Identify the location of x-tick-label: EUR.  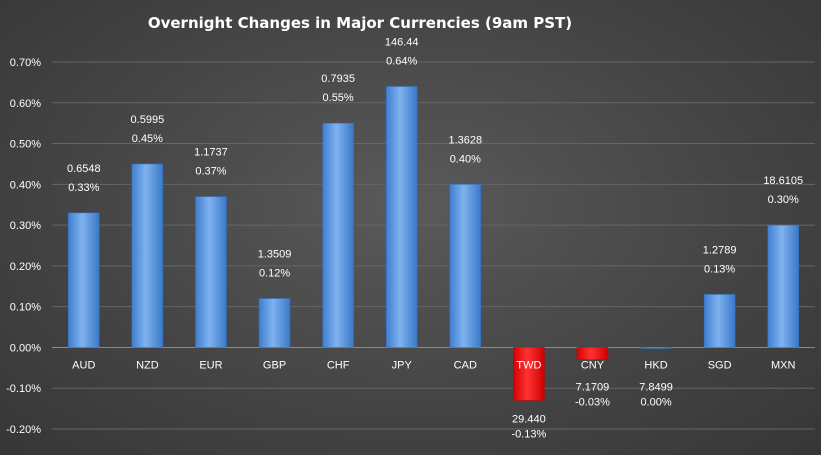
(210, 365).